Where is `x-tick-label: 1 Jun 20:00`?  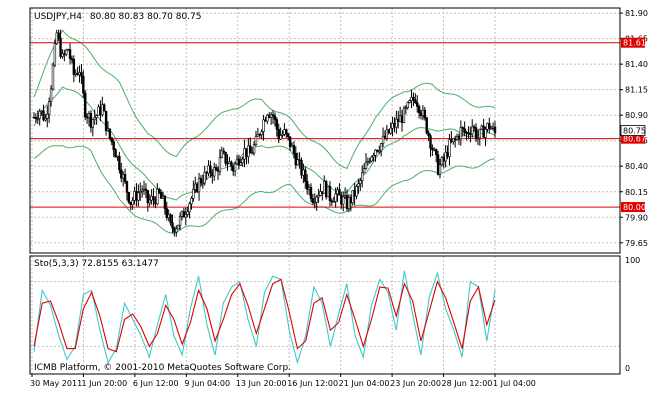
x-tick-label: 1 Jun 20:00 is located at coordinates (104, 383).